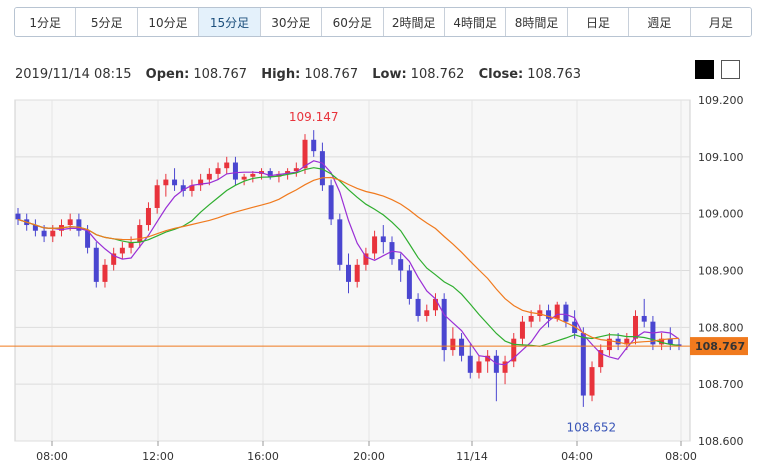  Describe the element at coordinates (592, 427) in the screenshot. I see `low-annotation: 108.652` at that location.